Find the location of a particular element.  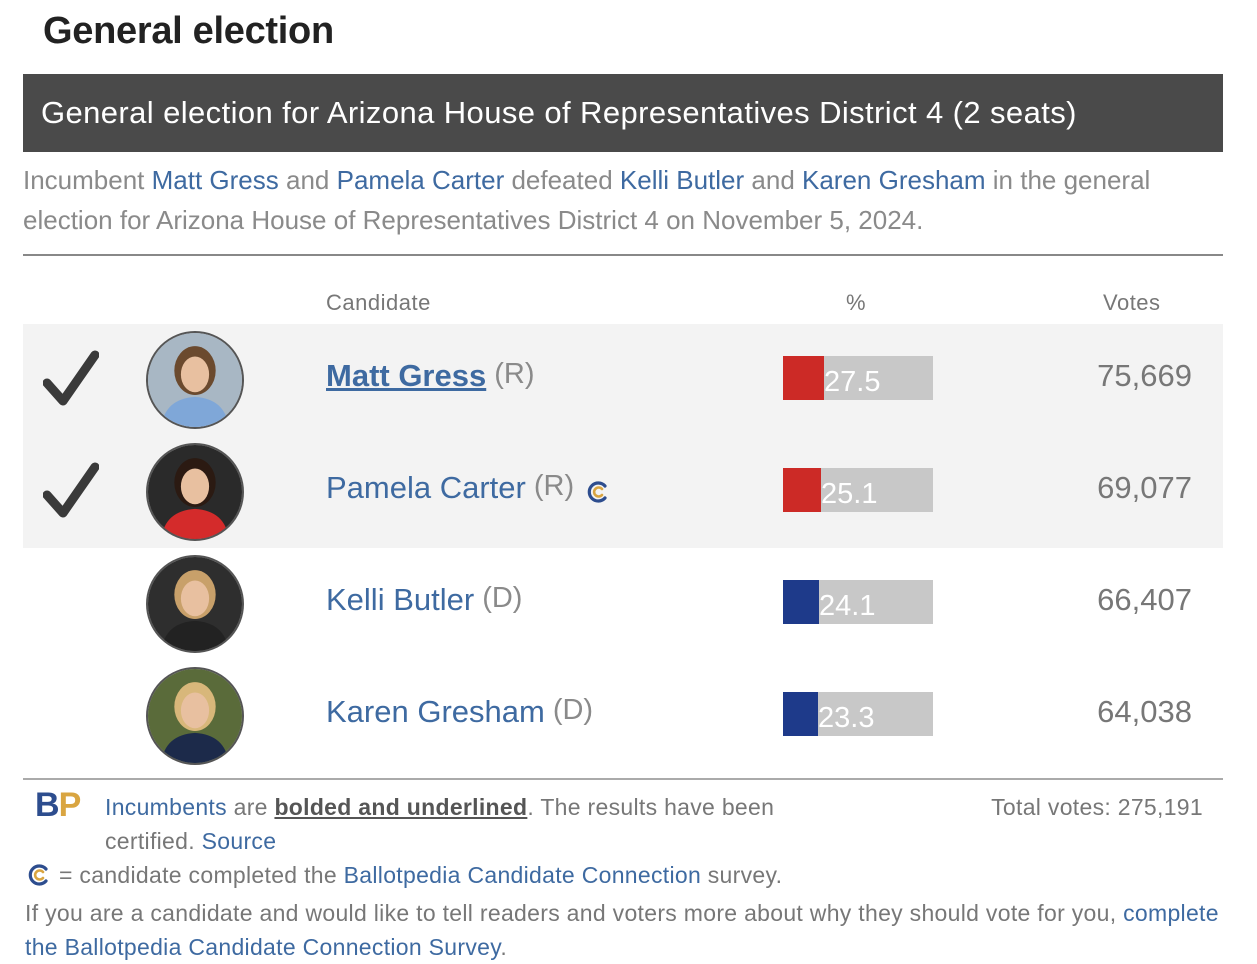

table-row: Kelli Butler (D) 24.1 66,407 is located at coordinates (623, 604).